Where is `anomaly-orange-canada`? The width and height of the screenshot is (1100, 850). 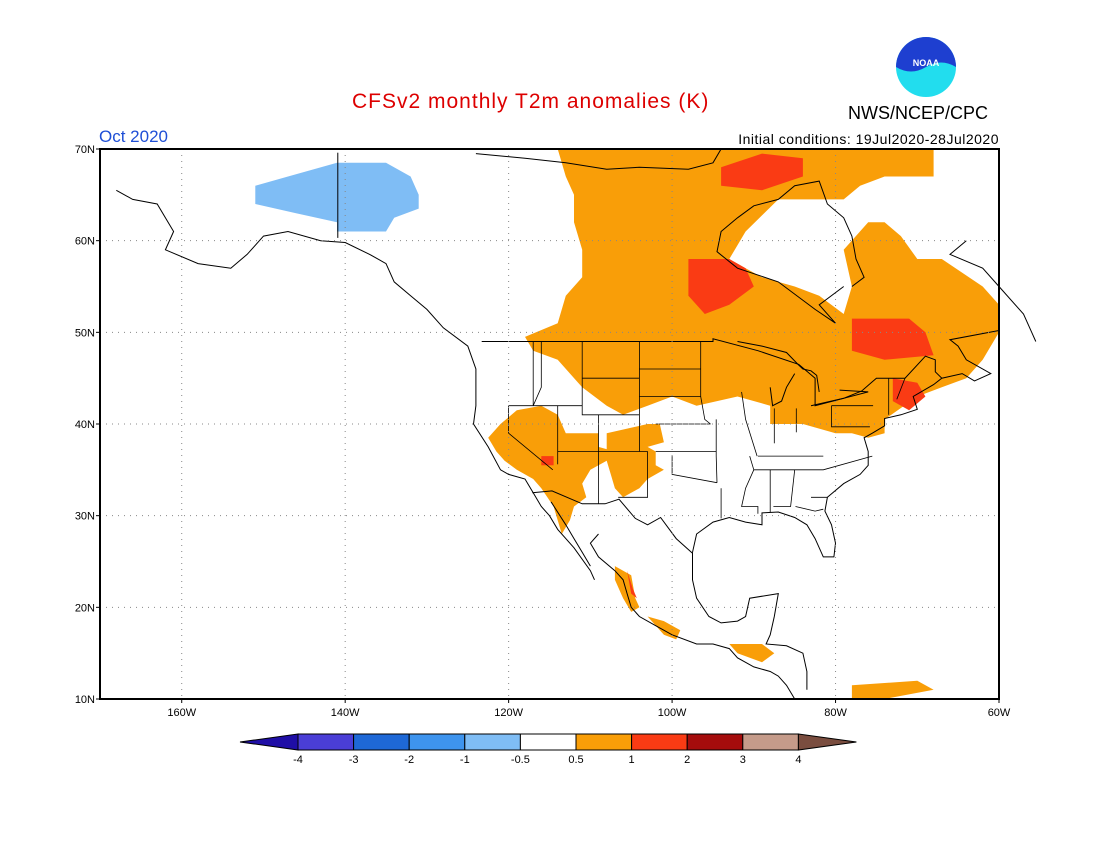 anomaly-orange-canada is located at coordinates (762, 293).